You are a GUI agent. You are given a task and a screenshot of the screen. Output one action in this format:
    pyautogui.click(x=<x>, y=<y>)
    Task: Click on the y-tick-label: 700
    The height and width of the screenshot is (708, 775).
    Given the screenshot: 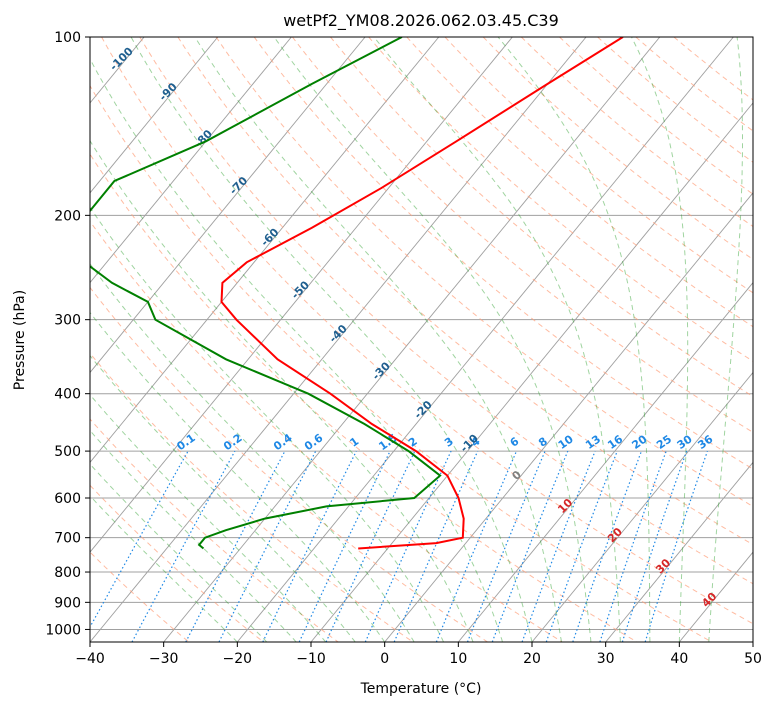 What is the action you would take?
    pyautogui.click(x=67, y=539)
    